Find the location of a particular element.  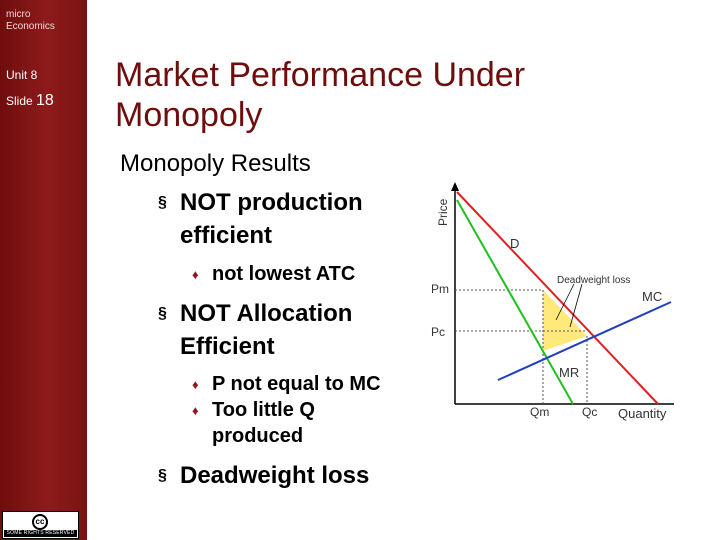

sub-bullet-p-not-mc: ♦ P not equal to MC is located at coordinates (280, 384).